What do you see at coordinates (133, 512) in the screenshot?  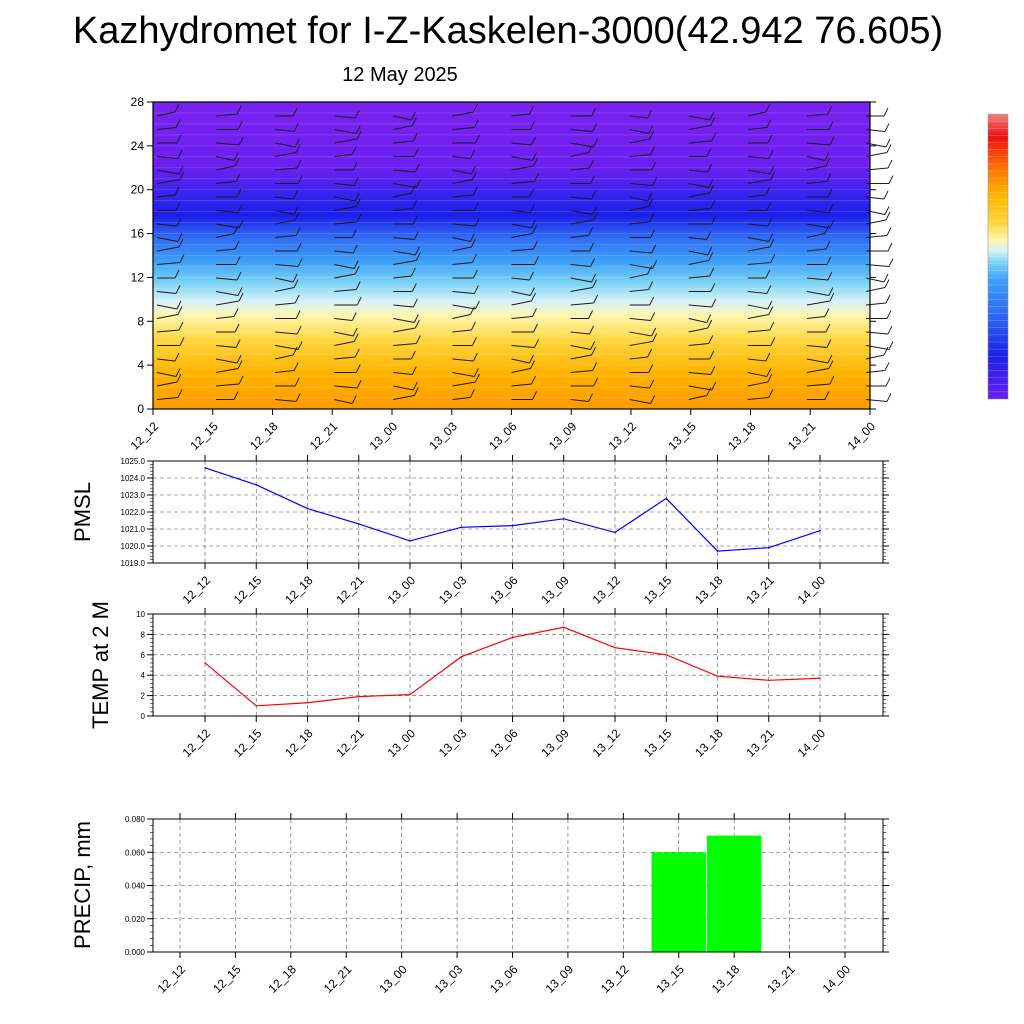 I see `y-tick-label: 1022.0` at bounding box center [133, 512].